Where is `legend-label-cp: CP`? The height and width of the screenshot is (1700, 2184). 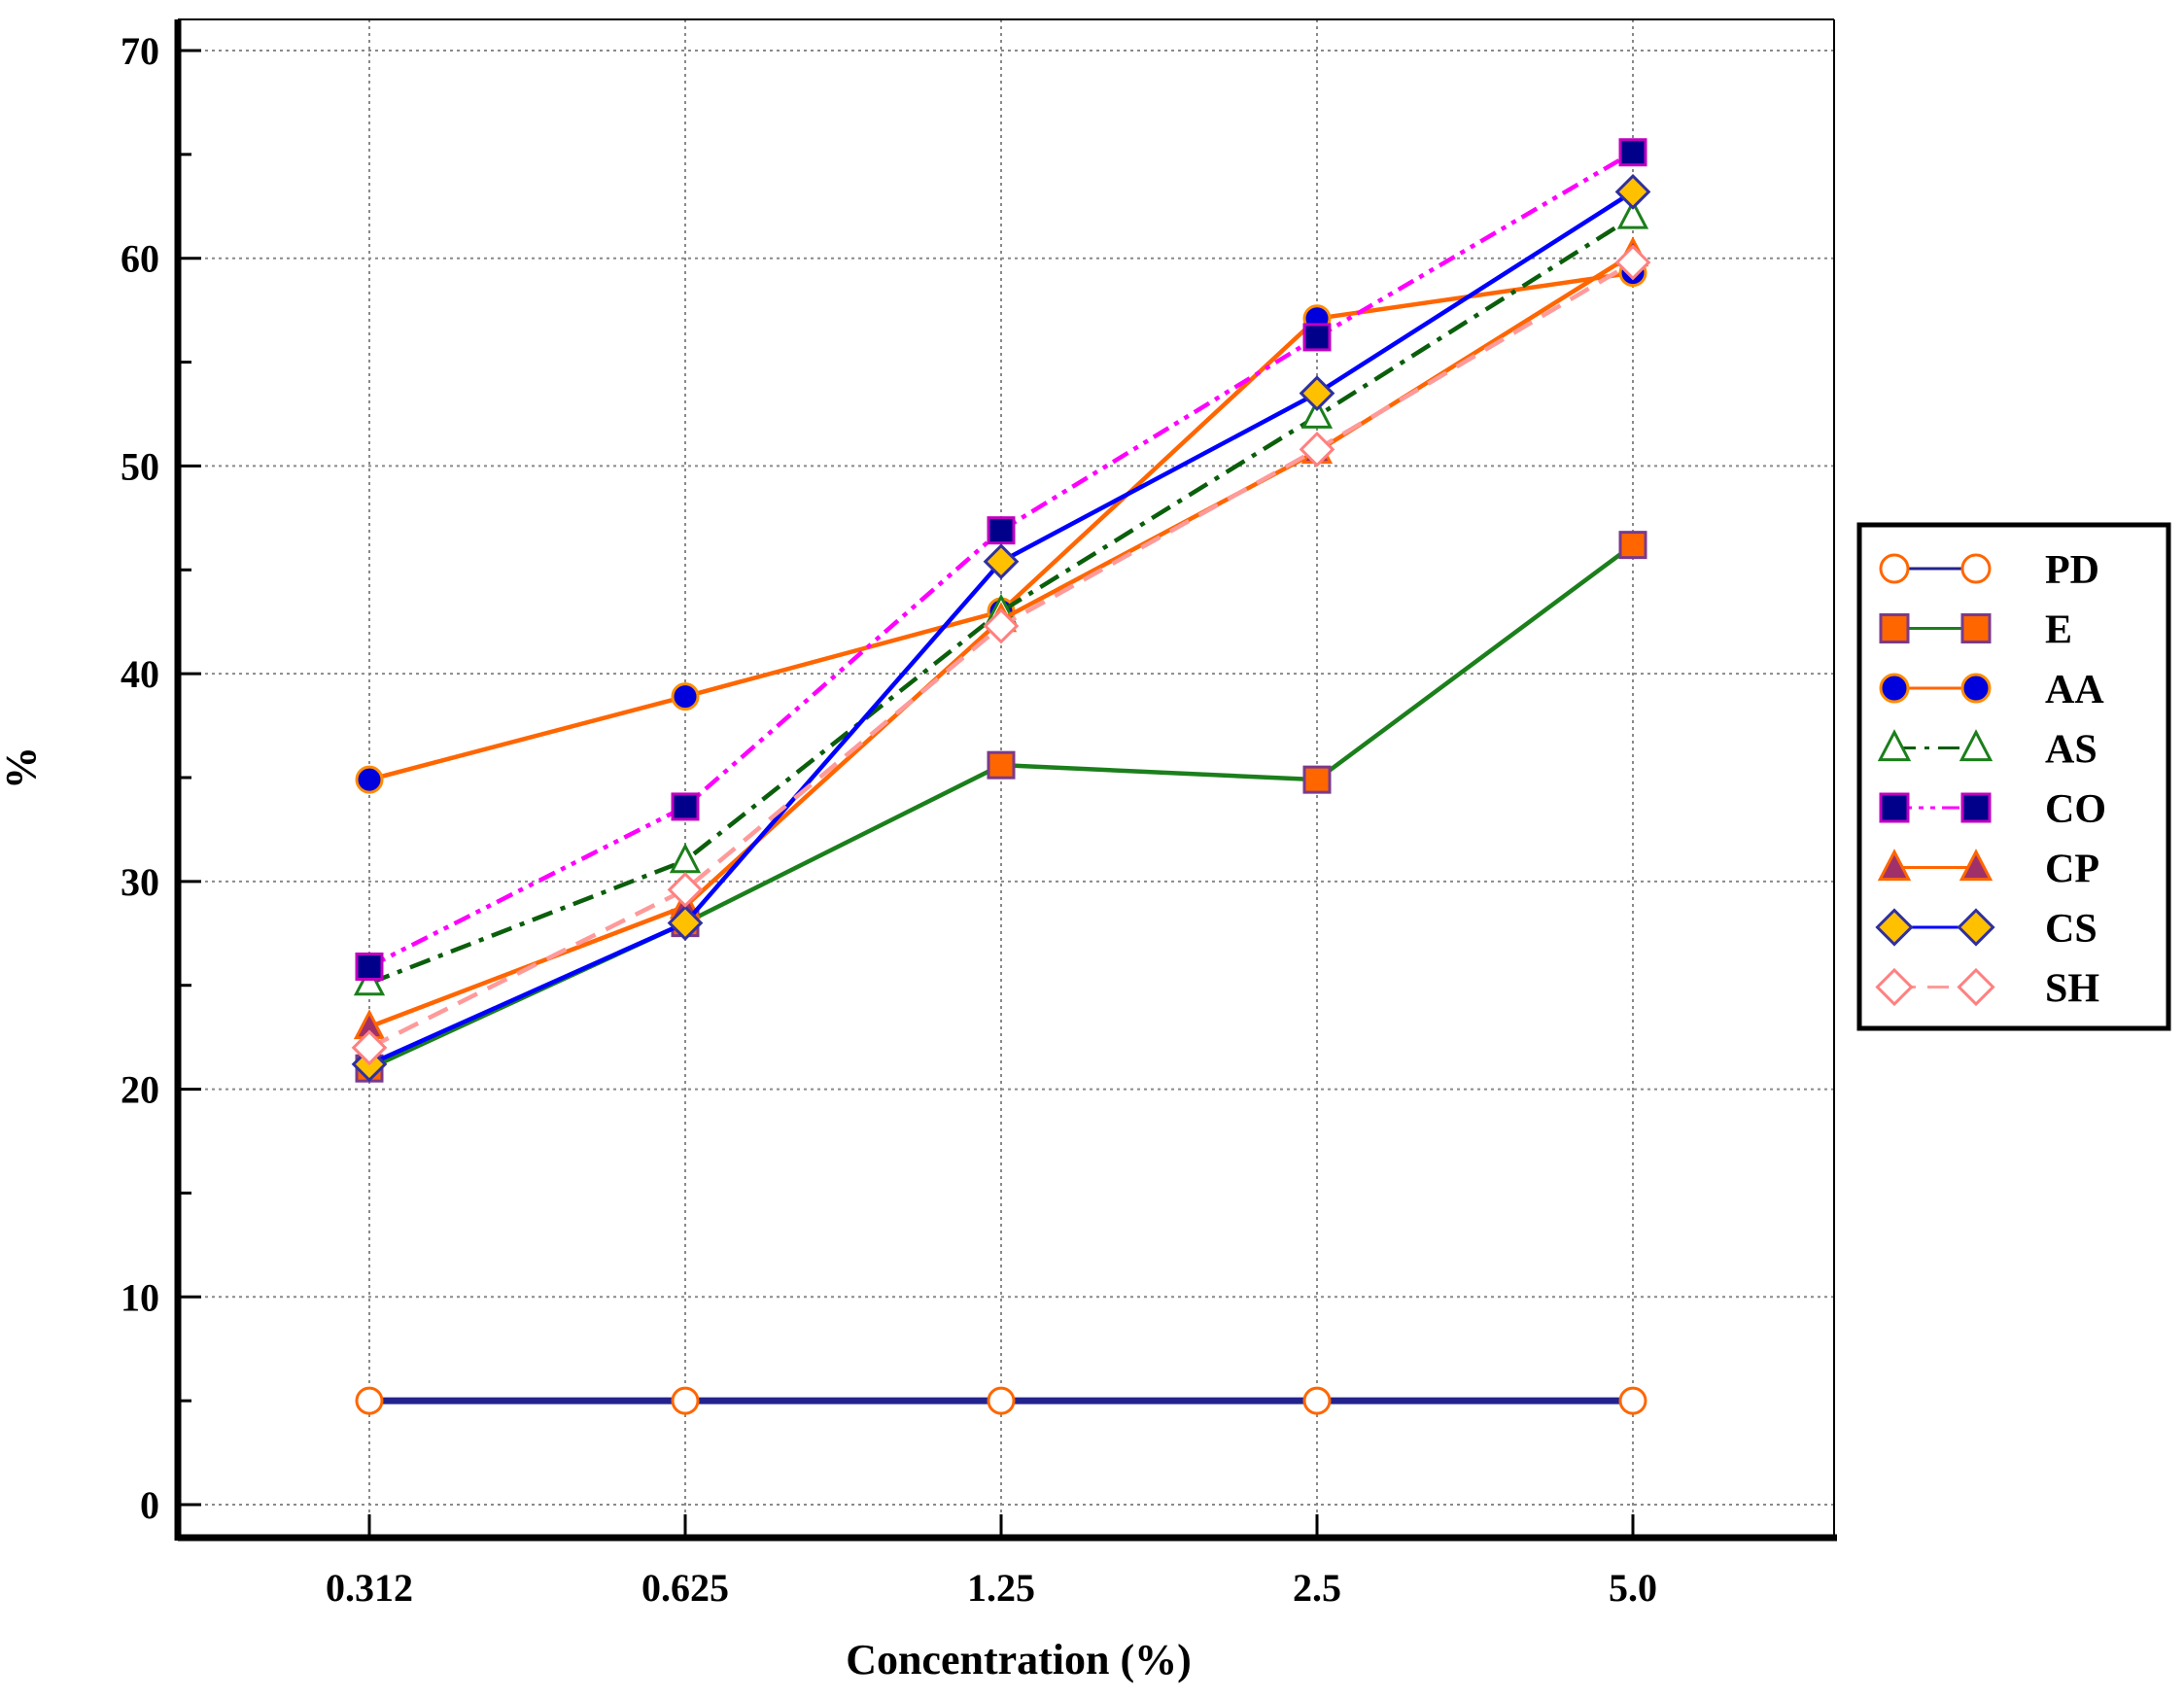
legend-label-cp: CP is located at coordinates (2072, 870).